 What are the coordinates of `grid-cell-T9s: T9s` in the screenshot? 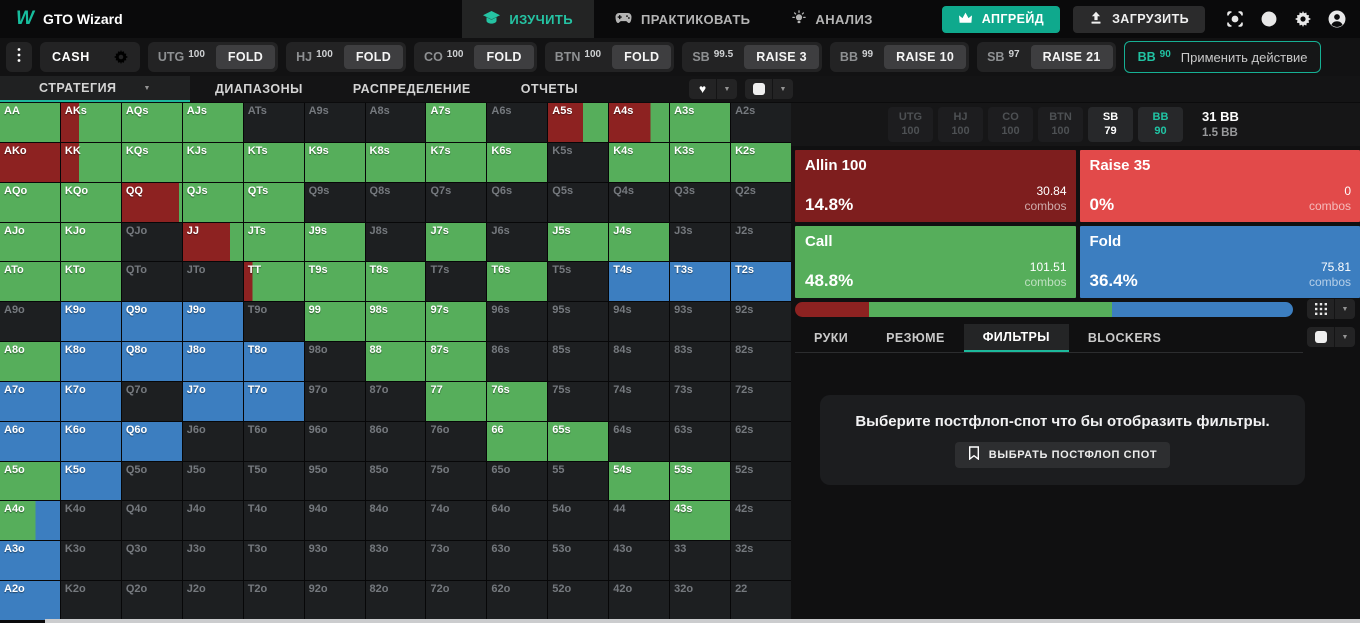 It's located at (334, 282).